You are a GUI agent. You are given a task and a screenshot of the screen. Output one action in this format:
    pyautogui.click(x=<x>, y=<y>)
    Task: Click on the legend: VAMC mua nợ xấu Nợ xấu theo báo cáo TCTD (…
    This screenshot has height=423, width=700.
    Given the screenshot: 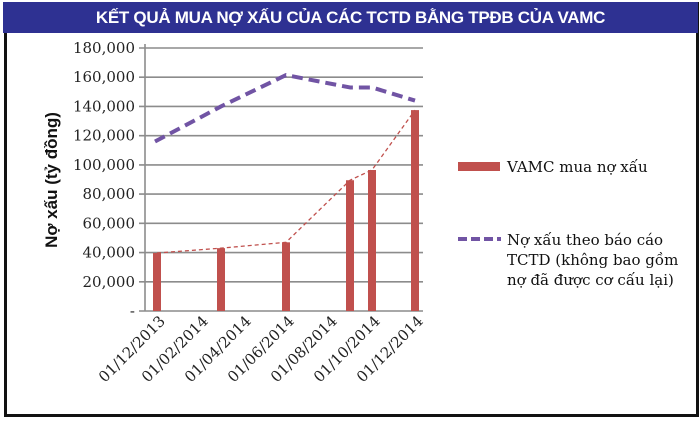 What is the action you would take?
    pyautogui.click(x=568, y=223)
    